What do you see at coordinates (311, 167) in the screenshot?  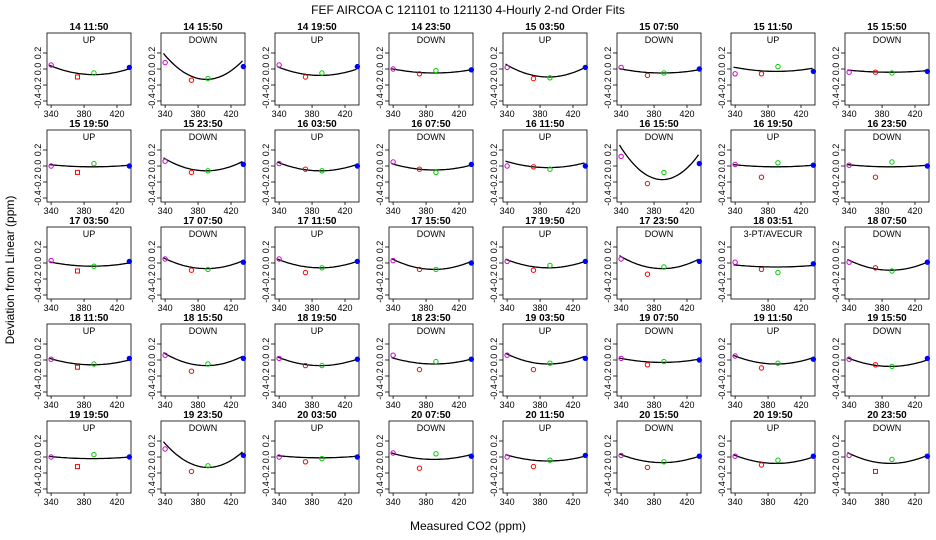 I see `panel: 16 03:50 UP -0.4-0.20.0 0.2 340 380 420` at bounding box center [311, 167].